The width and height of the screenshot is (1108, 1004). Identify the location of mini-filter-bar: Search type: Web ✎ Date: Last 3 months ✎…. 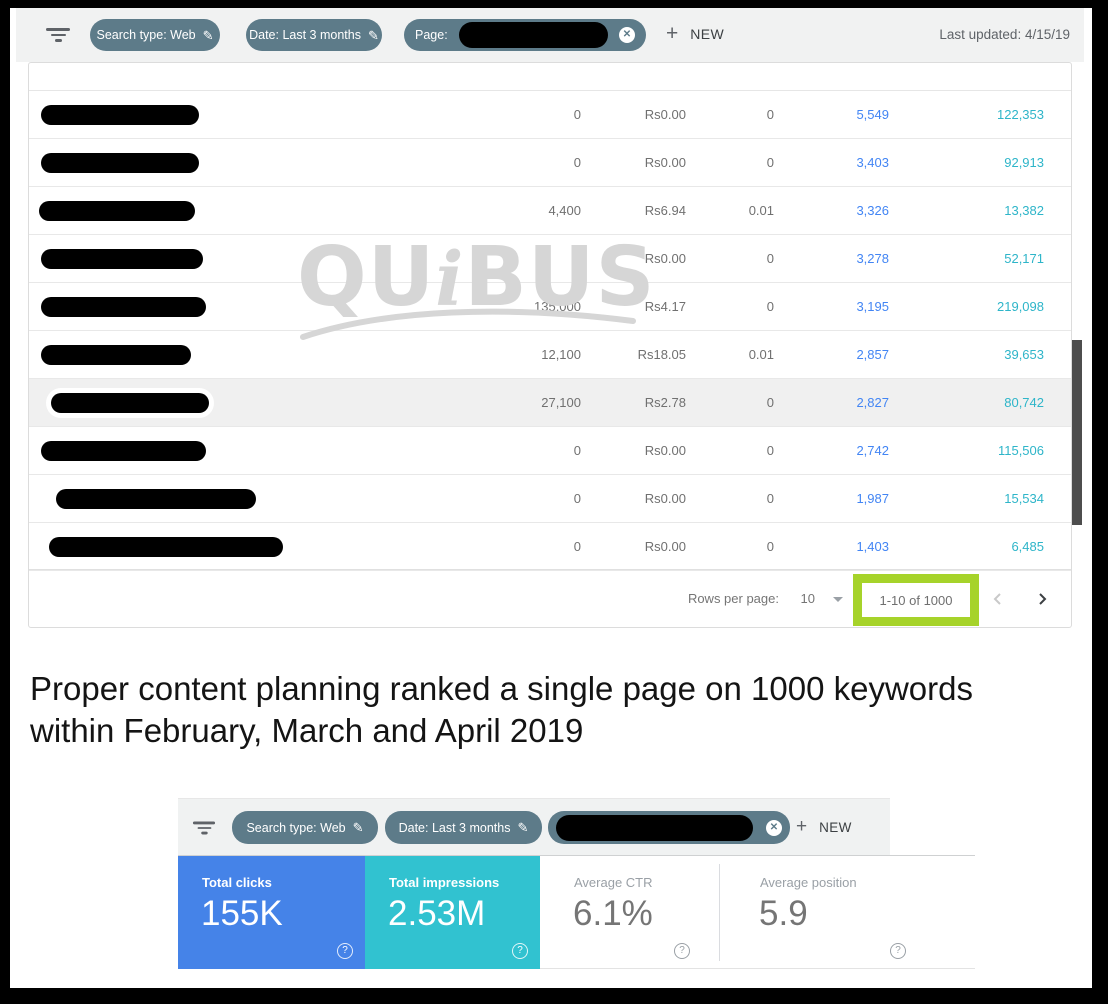
(534, 826).